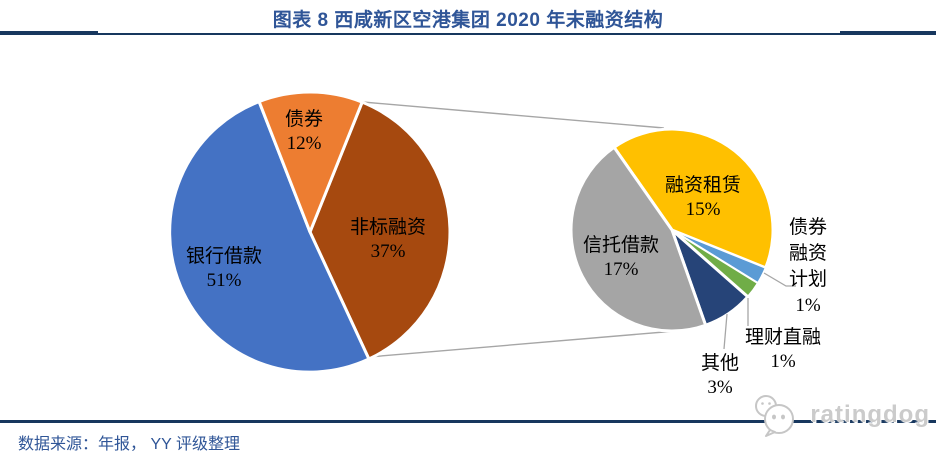  What do you see at coordinates (703, 185) in the screenshot?
I see `label-finance-lease-name: 融资租赁` at bounding box center [703, 185].